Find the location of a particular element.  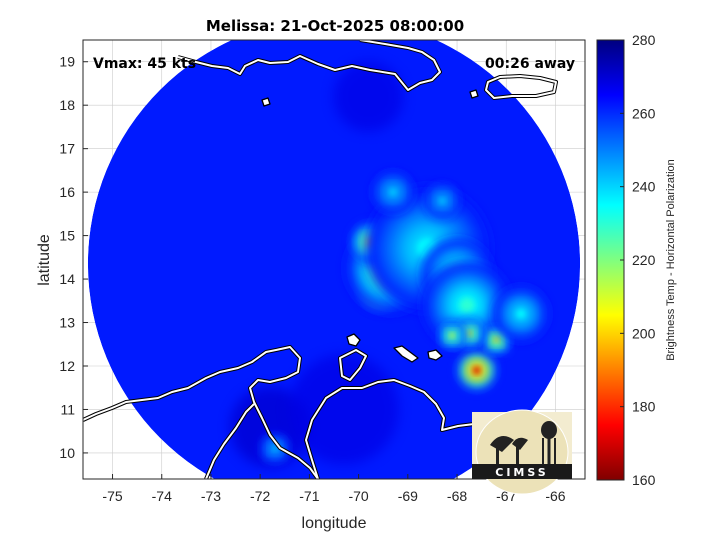

coast-lake-maracaibo is located at coordinates (230, 441).